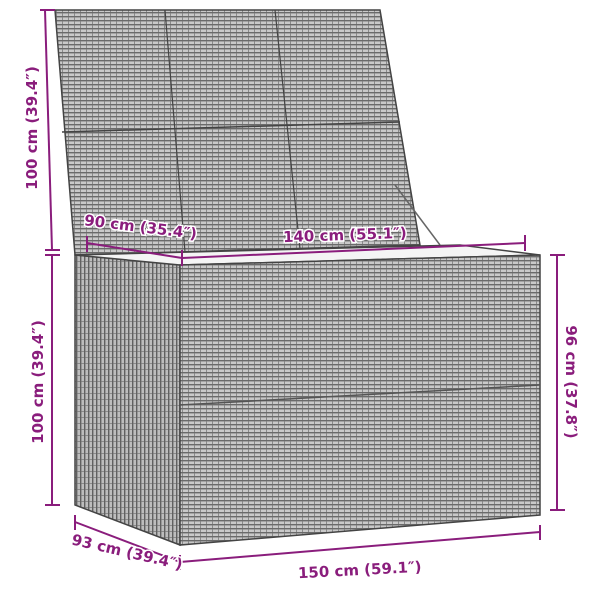 This screenshot has height=600, width=600. Describe the element at coordinates (32, 128) in the screenshot. I see `lid-height-label: 100 cm (39.4″)` at that location.